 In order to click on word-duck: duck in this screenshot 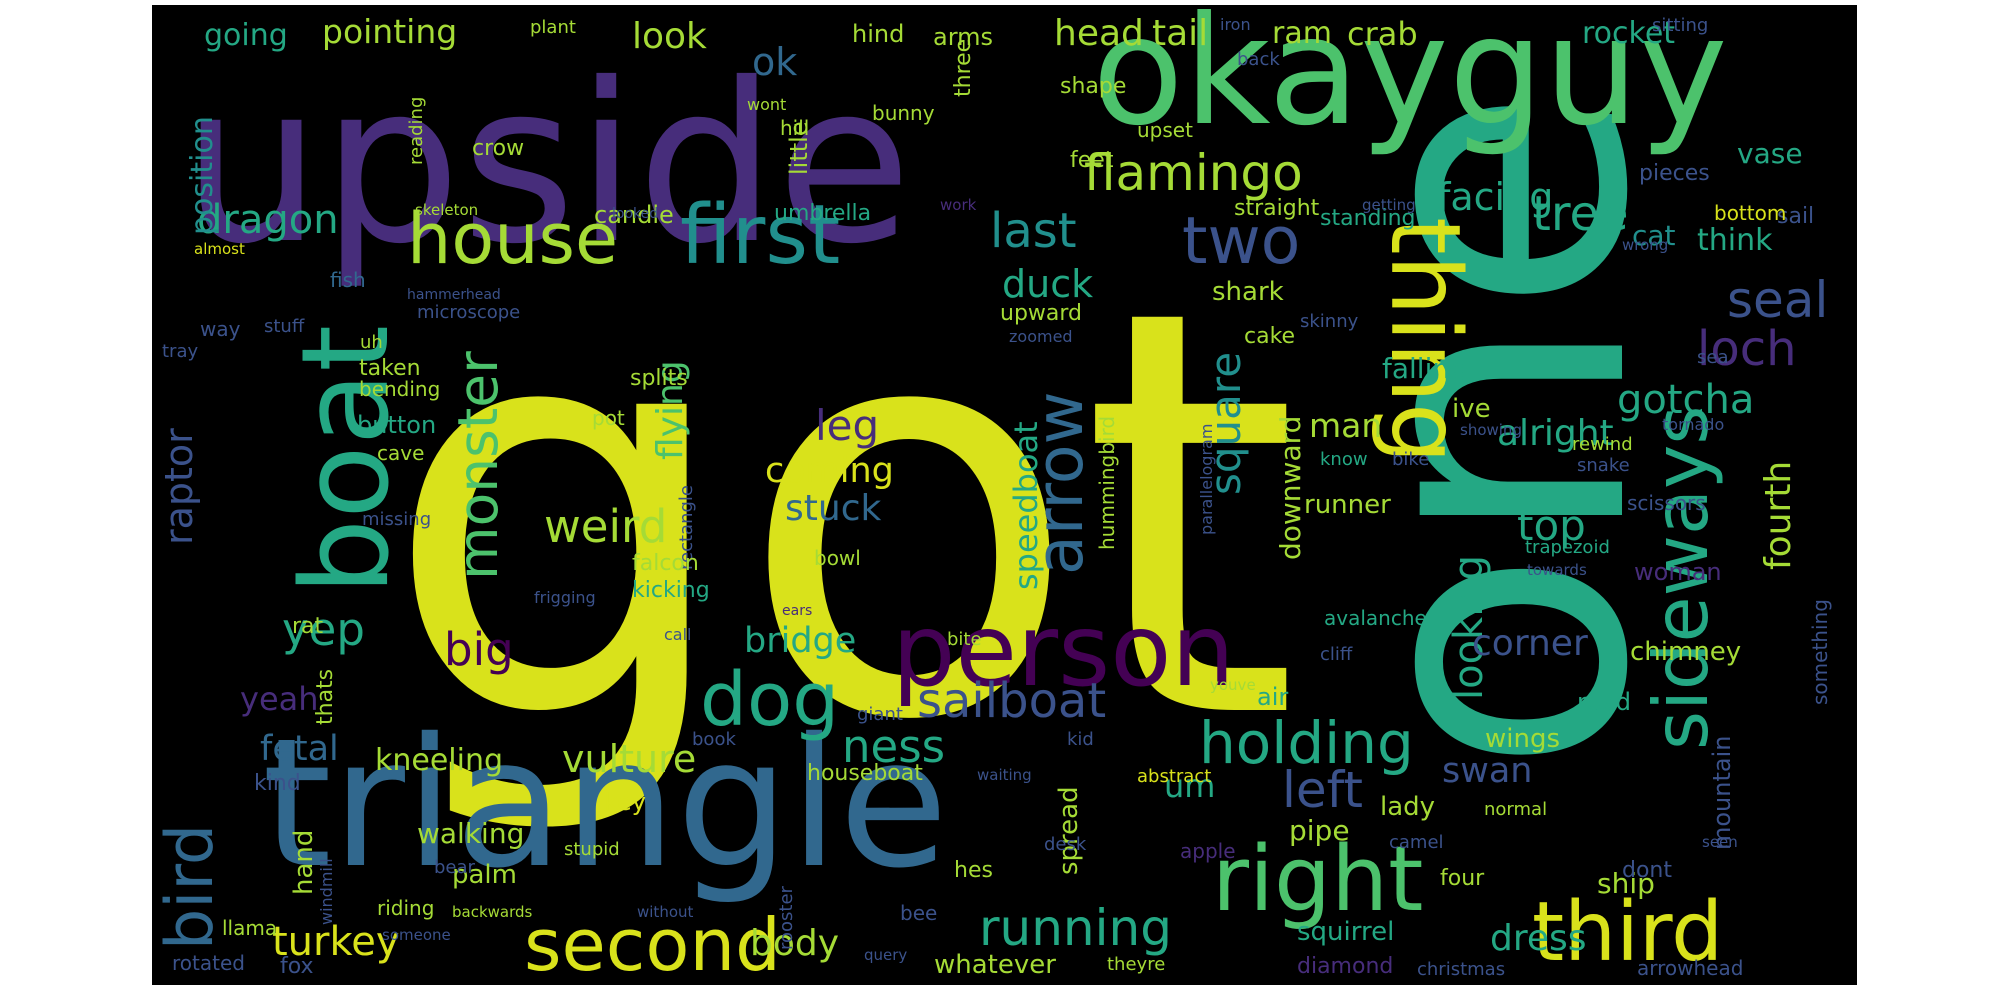, I will do `click(1047, 284)`.